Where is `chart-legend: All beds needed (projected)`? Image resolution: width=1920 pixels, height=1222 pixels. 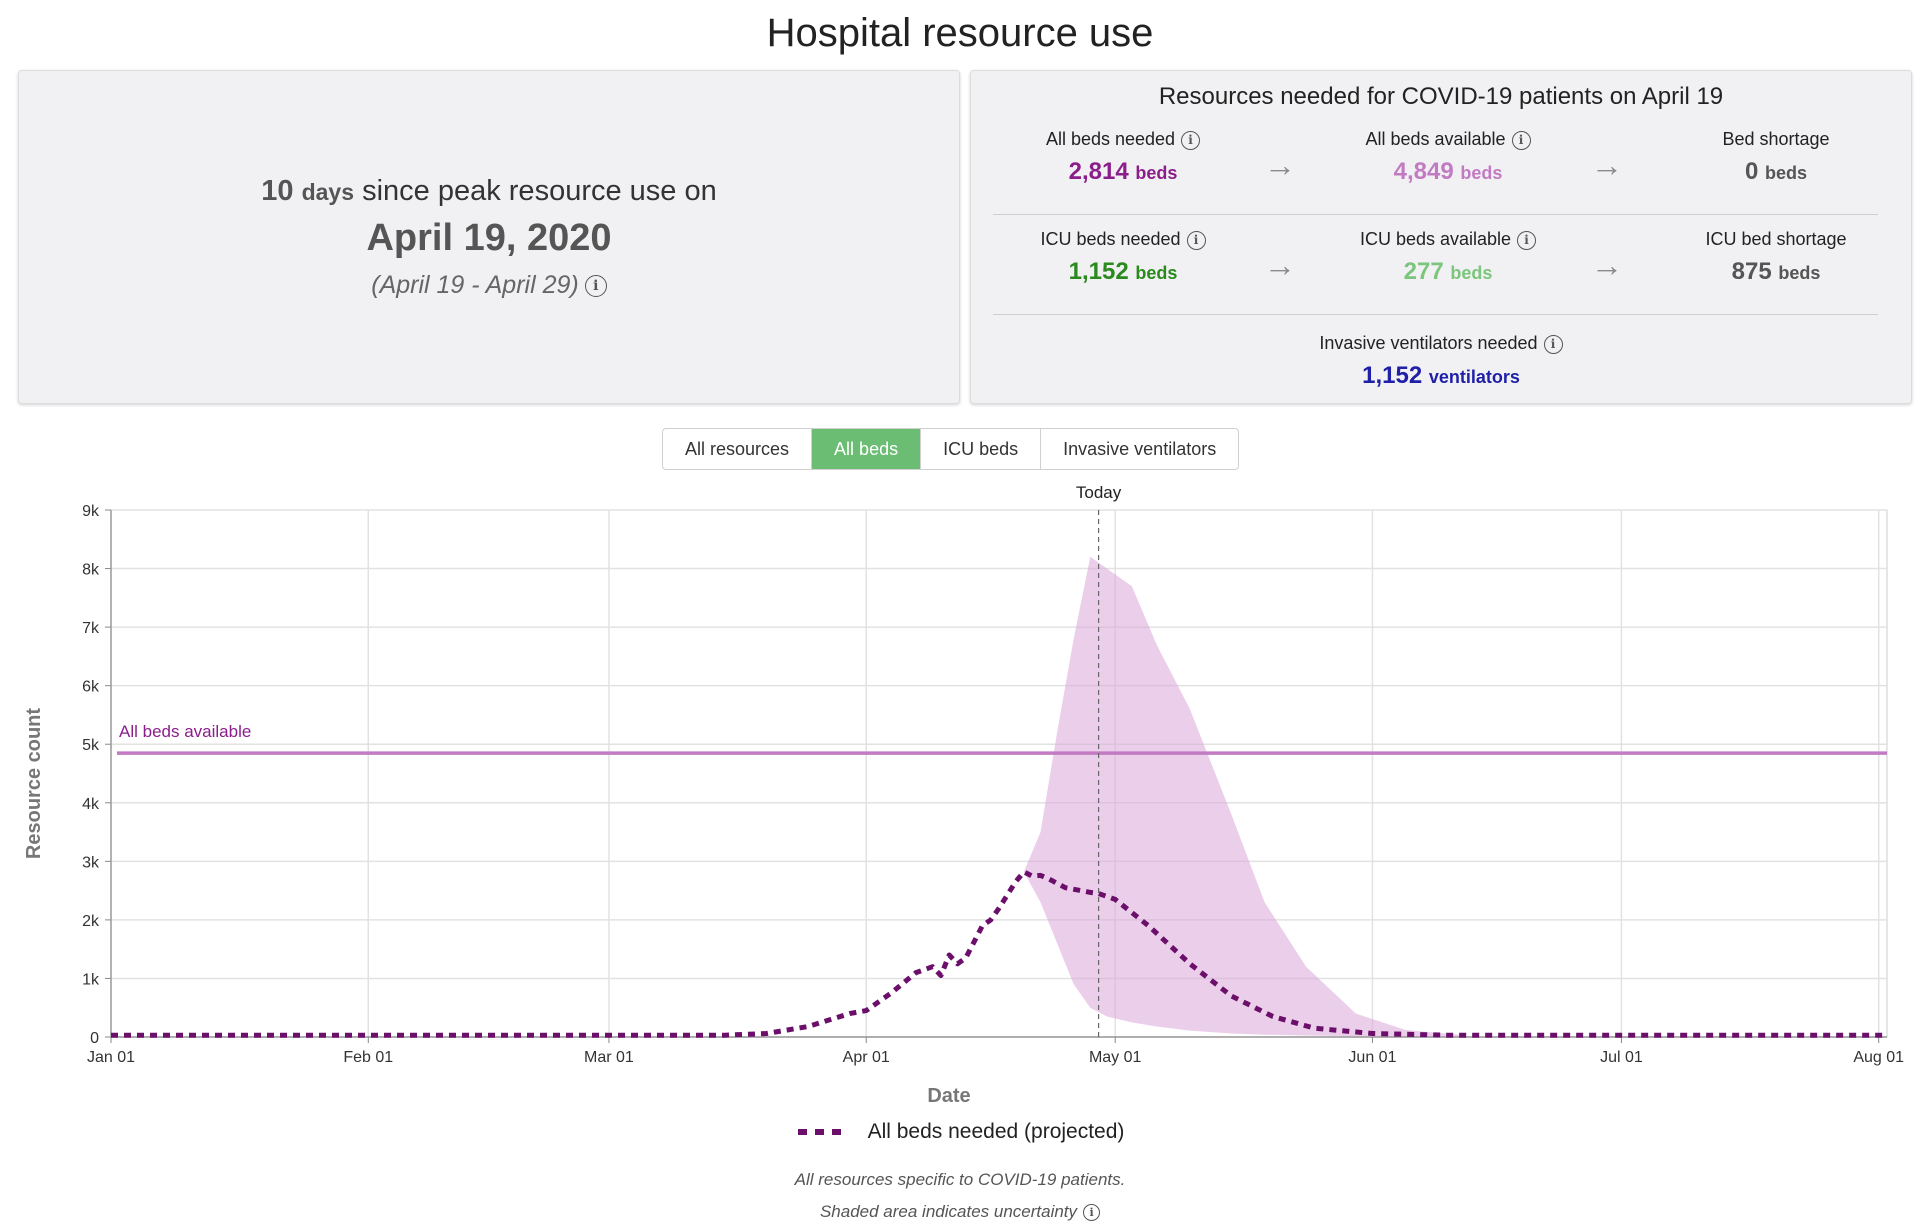
chart-legend: All beds needed (projected) is located at coordinates (960, 1132).